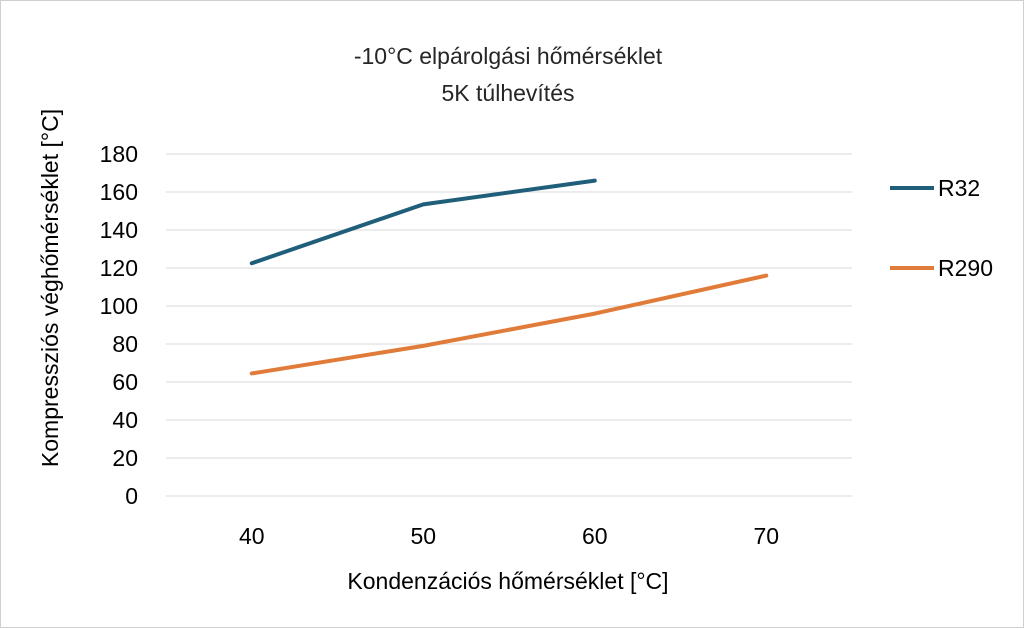 This screenshot has height=628, width=1024. What do you see at coordinates (125, 420) in the screenshot?
I see `y-tick-label: 40` at bounding box center [125, 420].